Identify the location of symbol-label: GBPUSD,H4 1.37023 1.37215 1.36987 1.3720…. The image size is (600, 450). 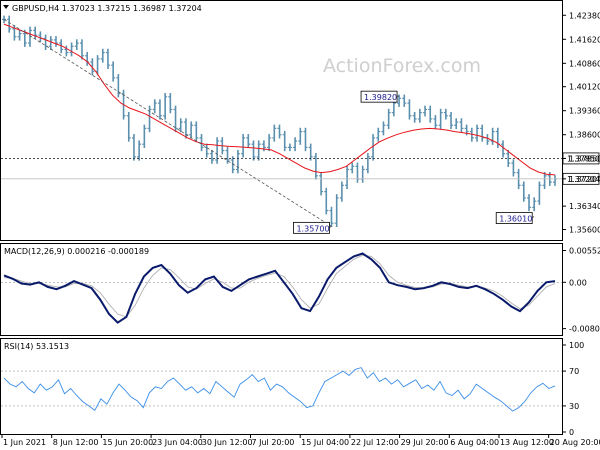
(107, 8).